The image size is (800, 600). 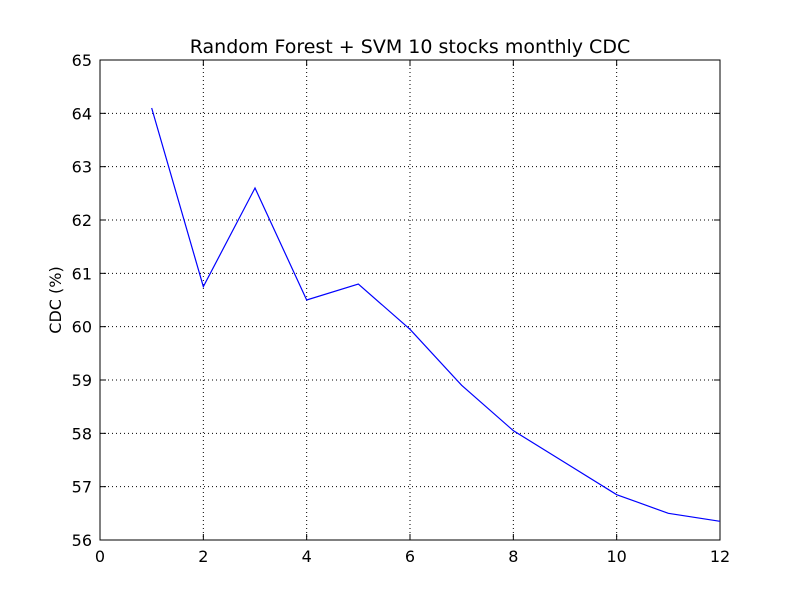 What do you see at coordinates (82, 327) in the screenshot?
I see `y-tick-label: 60` at bounding box center [82, 327].